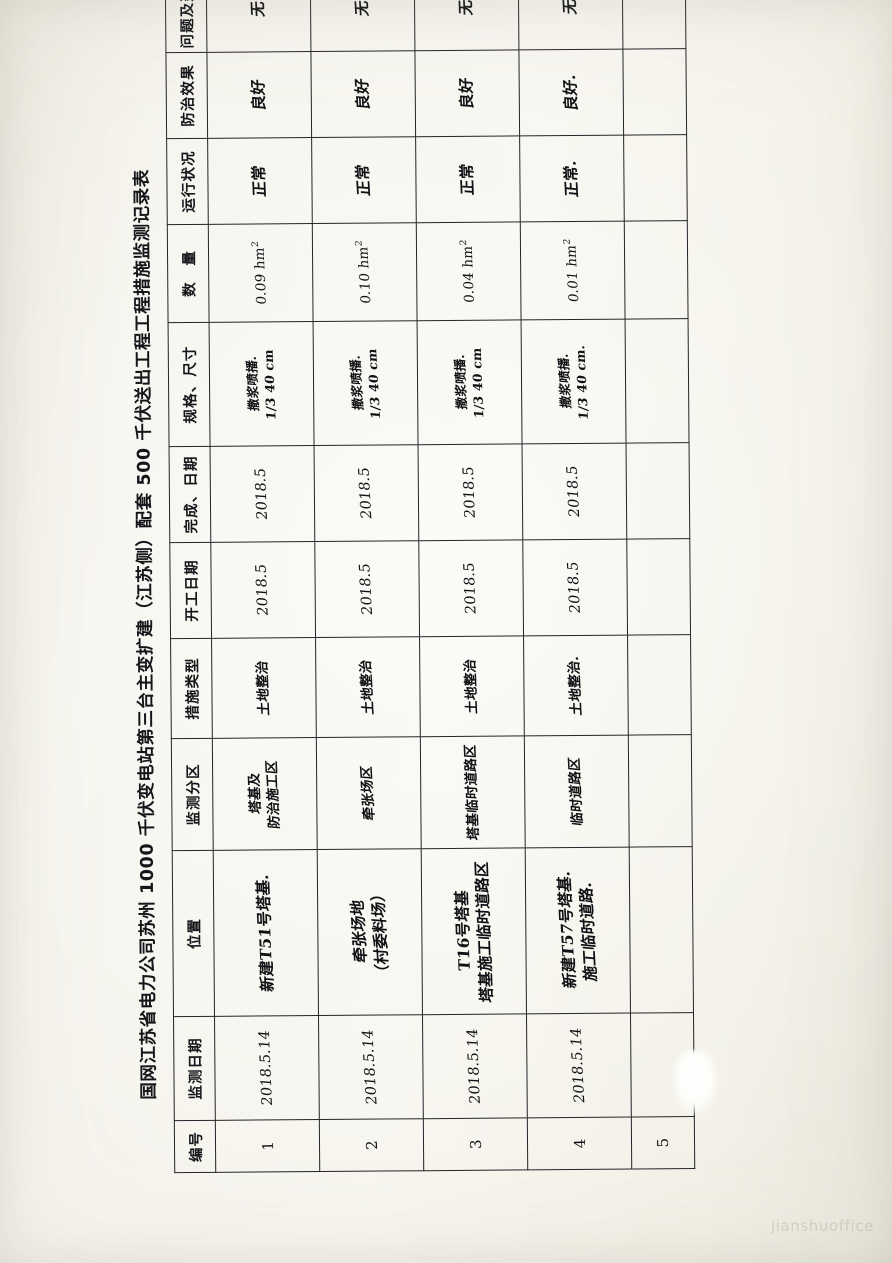 This screenshot has height=1263, width=892. I want to click on handwritten-issues, so click(654, 24).